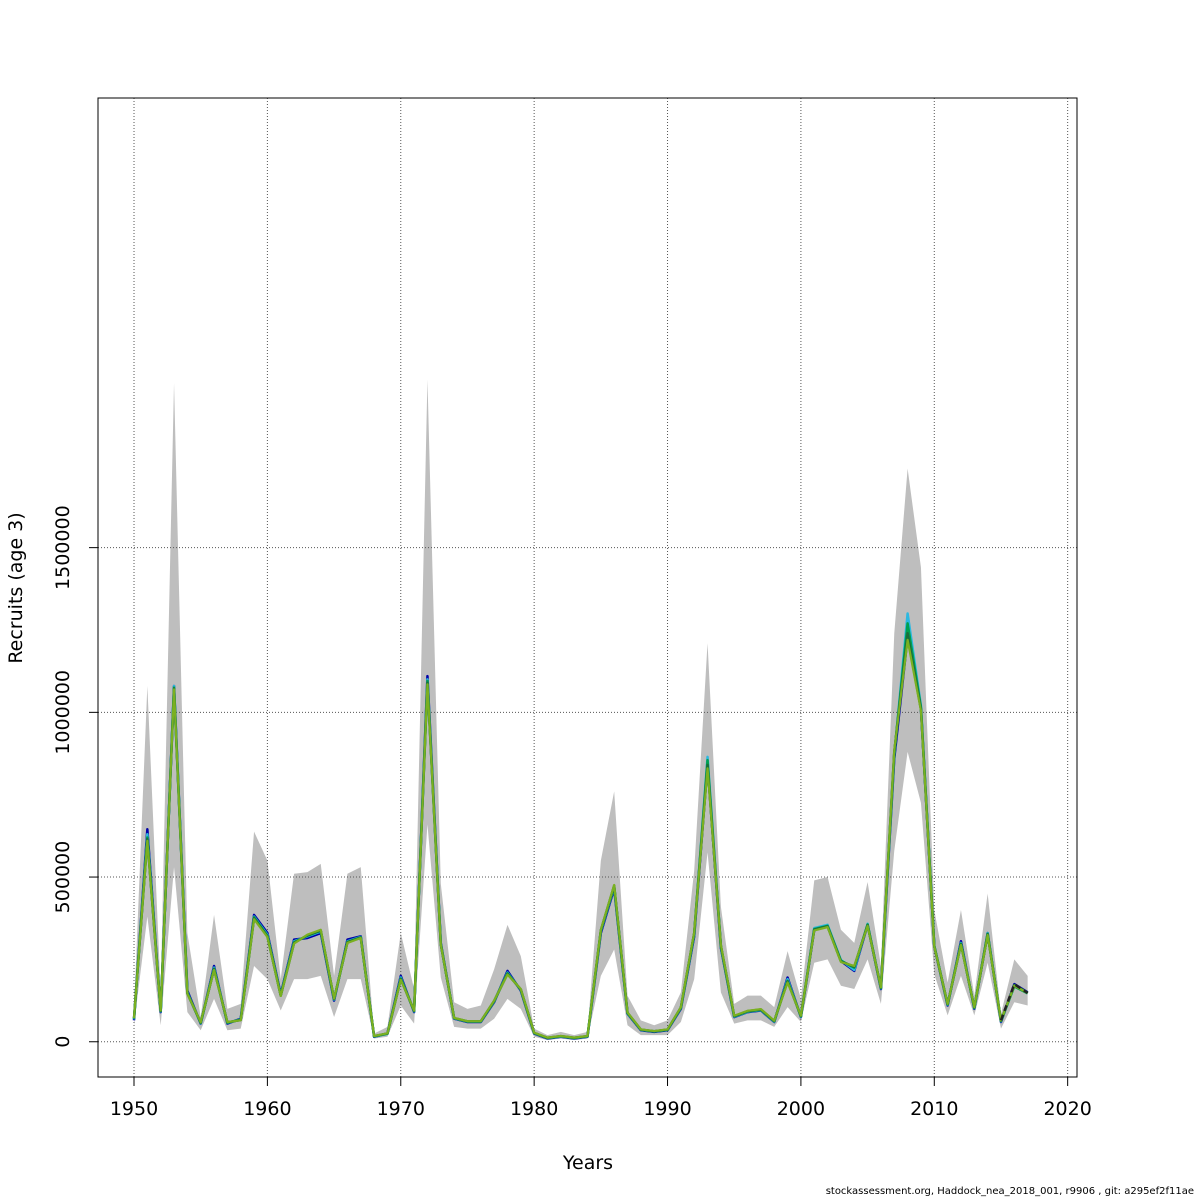 The width and height of the screenshot is (1200, 1200). I want to click on y-tick-label-0: 0, so click(63, 1042).